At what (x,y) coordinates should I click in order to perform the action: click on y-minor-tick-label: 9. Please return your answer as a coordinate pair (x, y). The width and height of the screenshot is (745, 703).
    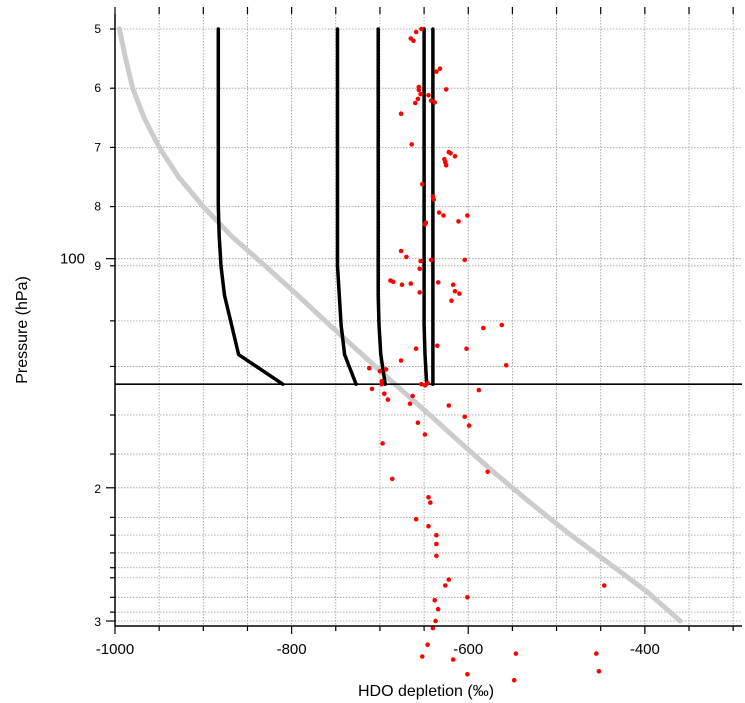
    Looking at the image, I should click on (97, 266).